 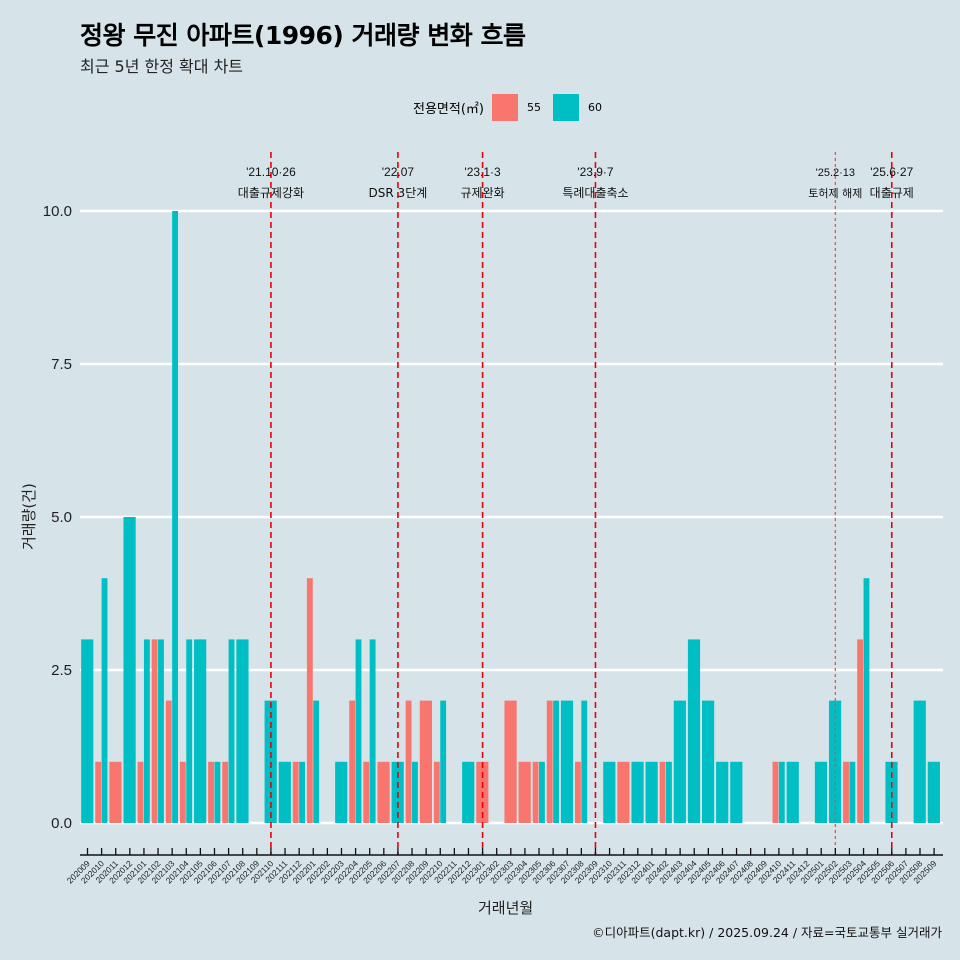 I want to click on y-tick-label: 2.5, so click(x=61, y=670).